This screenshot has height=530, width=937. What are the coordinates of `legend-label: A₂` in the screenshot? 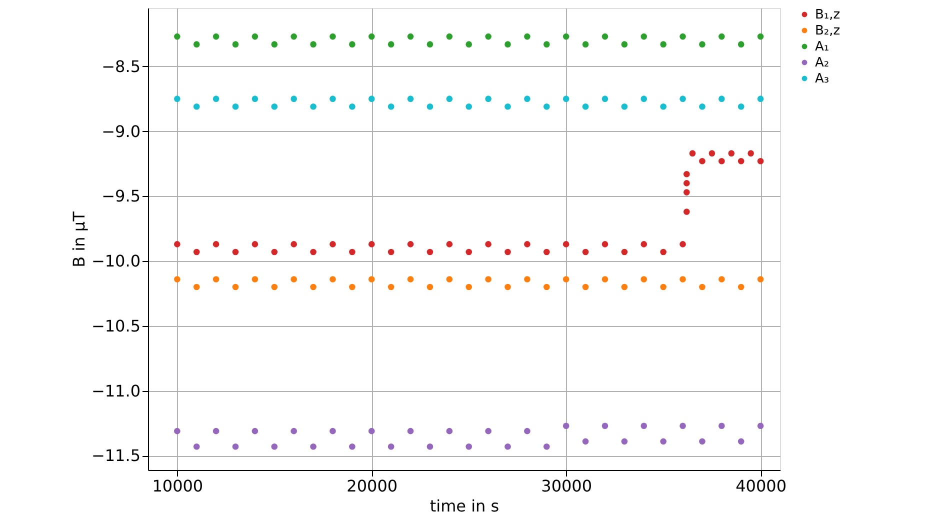 It's located at (822, 63).